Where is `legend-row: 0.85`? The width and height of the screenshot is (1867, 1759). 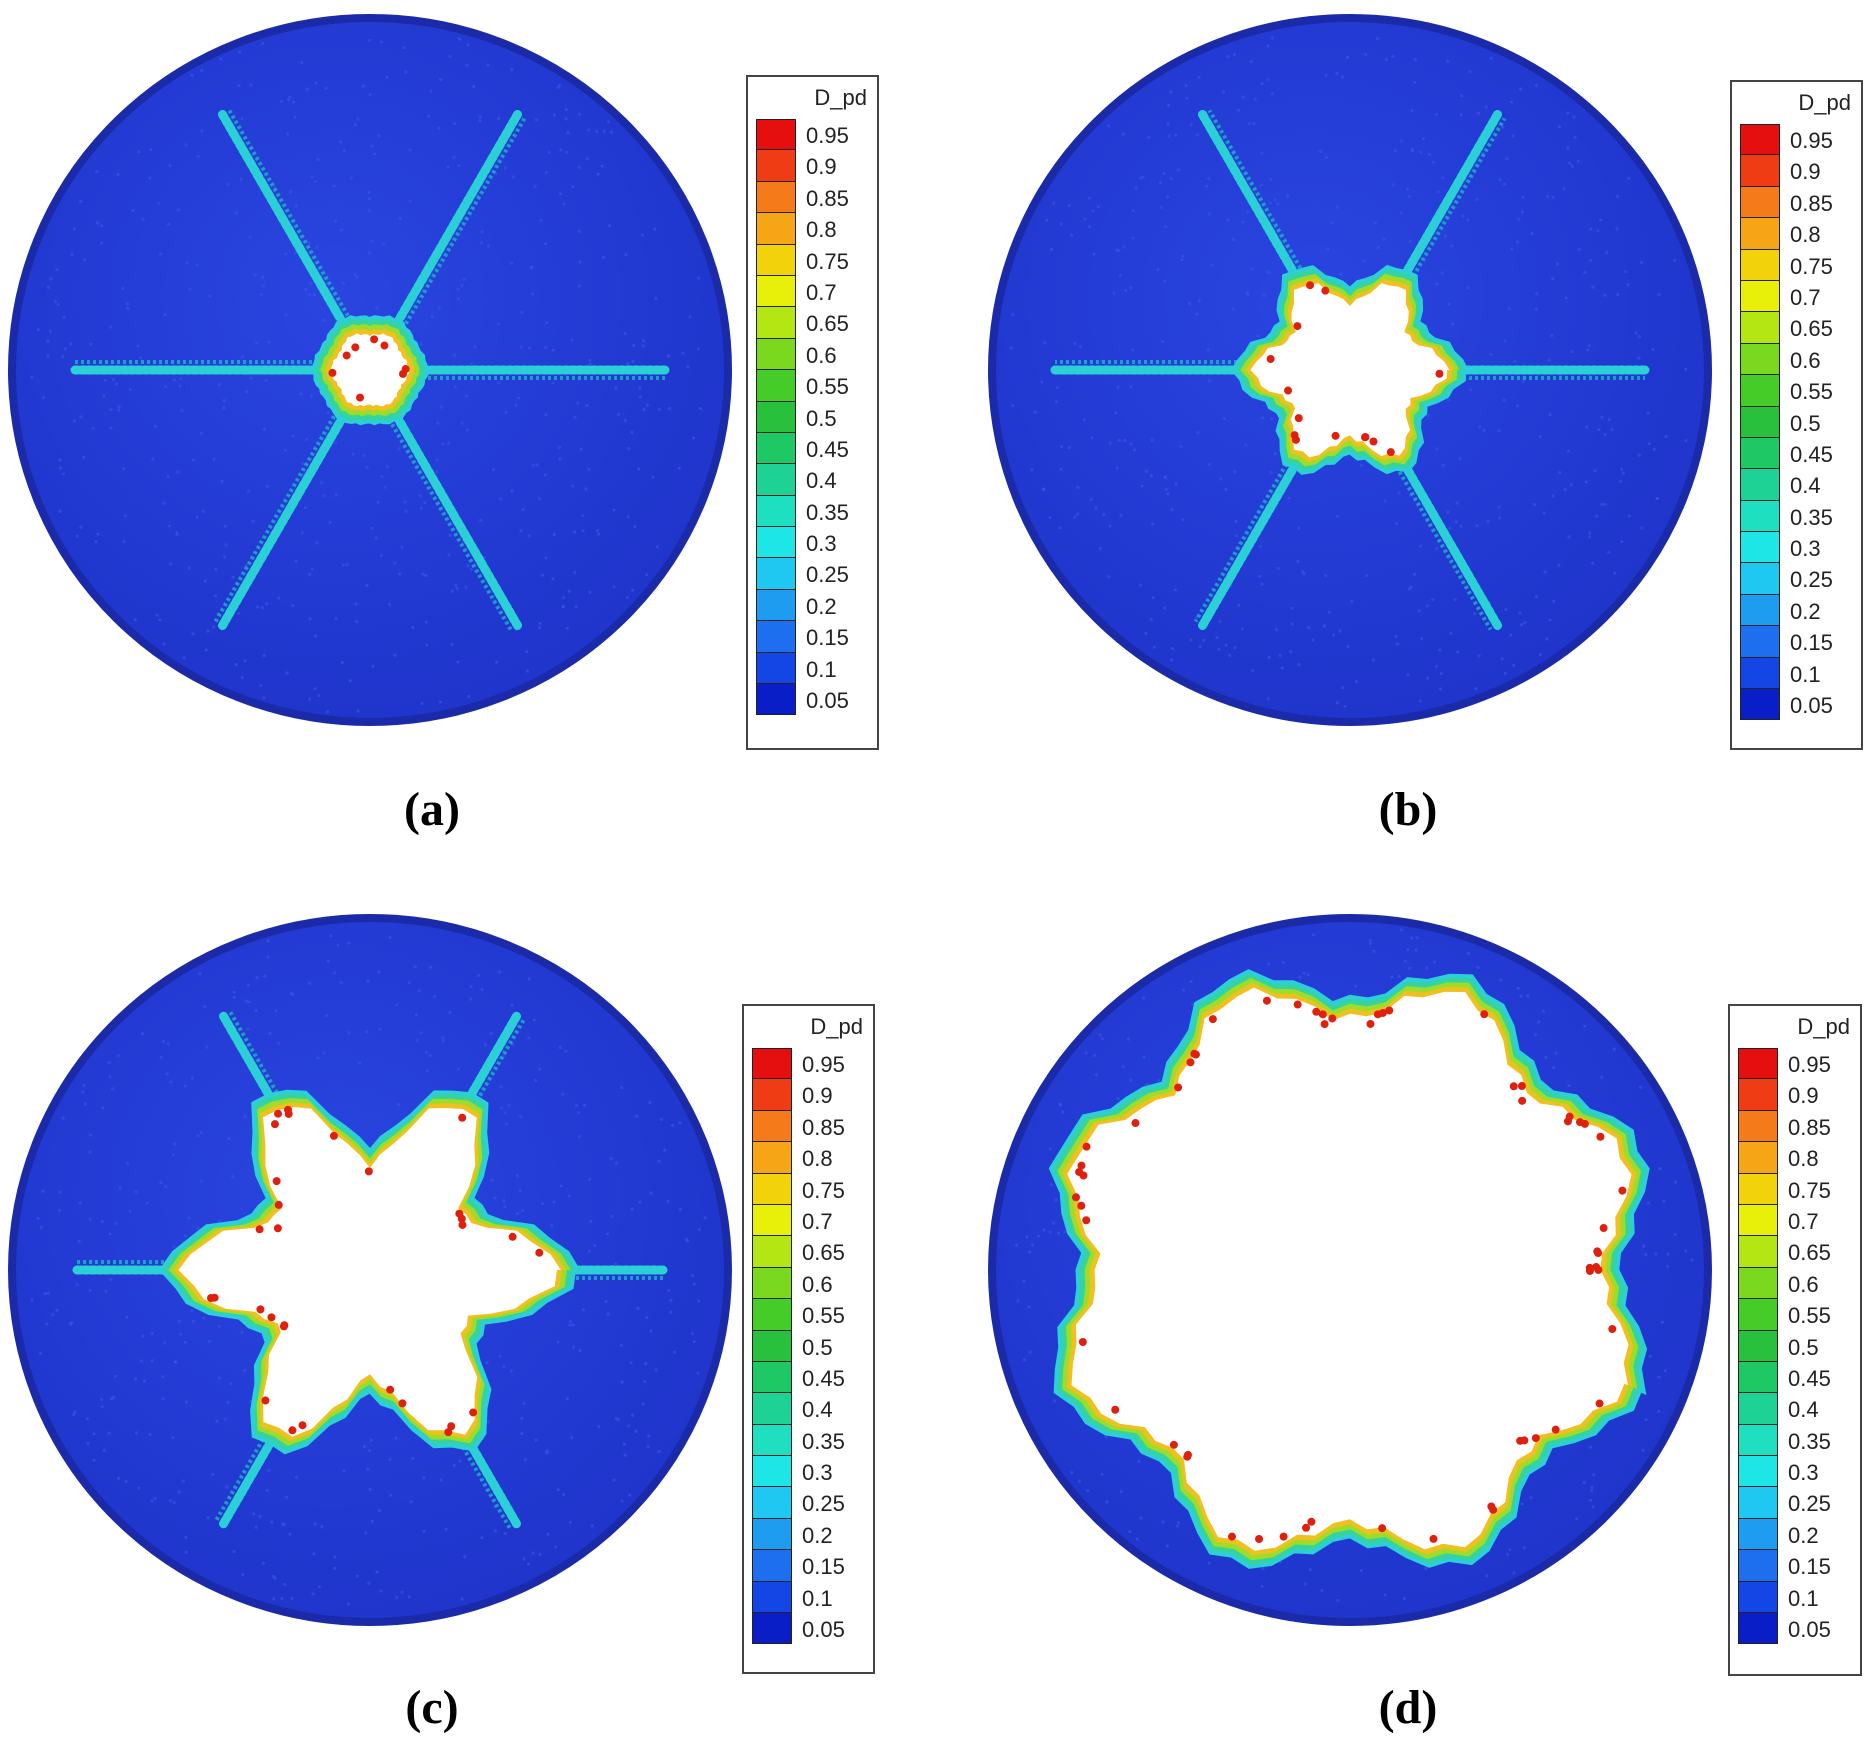
legend-row: 0.85 is located at coordinates (813, 197).